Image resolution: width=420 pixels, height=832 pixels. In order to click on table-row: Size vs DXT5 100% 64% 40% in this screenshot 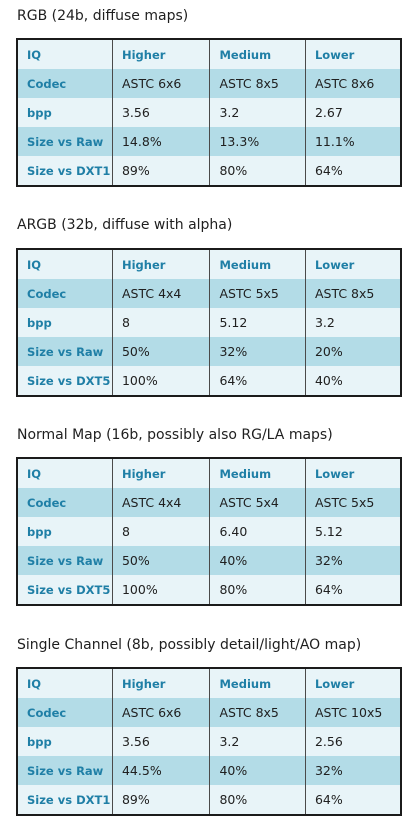, I will do `click(209, 381)`.